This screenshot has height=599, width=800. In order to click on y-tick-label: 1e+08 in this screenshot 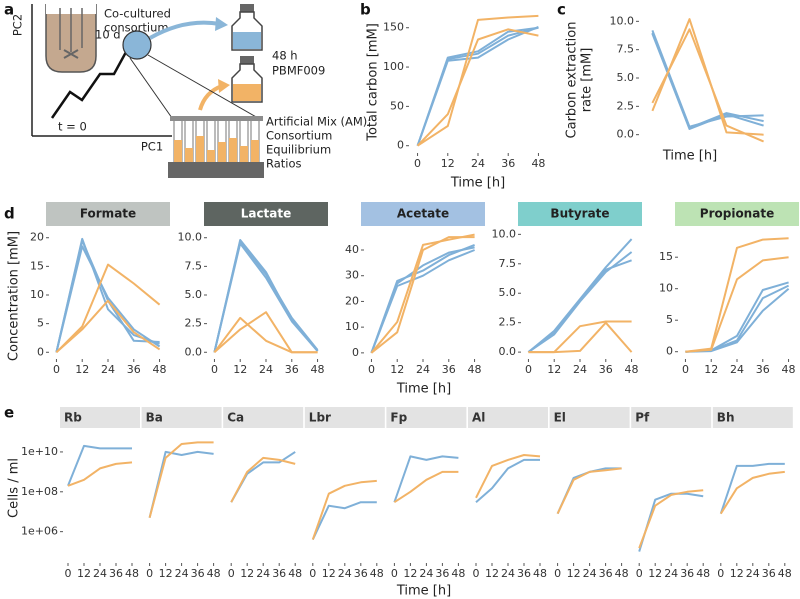, I will do `click(39, 491)`.